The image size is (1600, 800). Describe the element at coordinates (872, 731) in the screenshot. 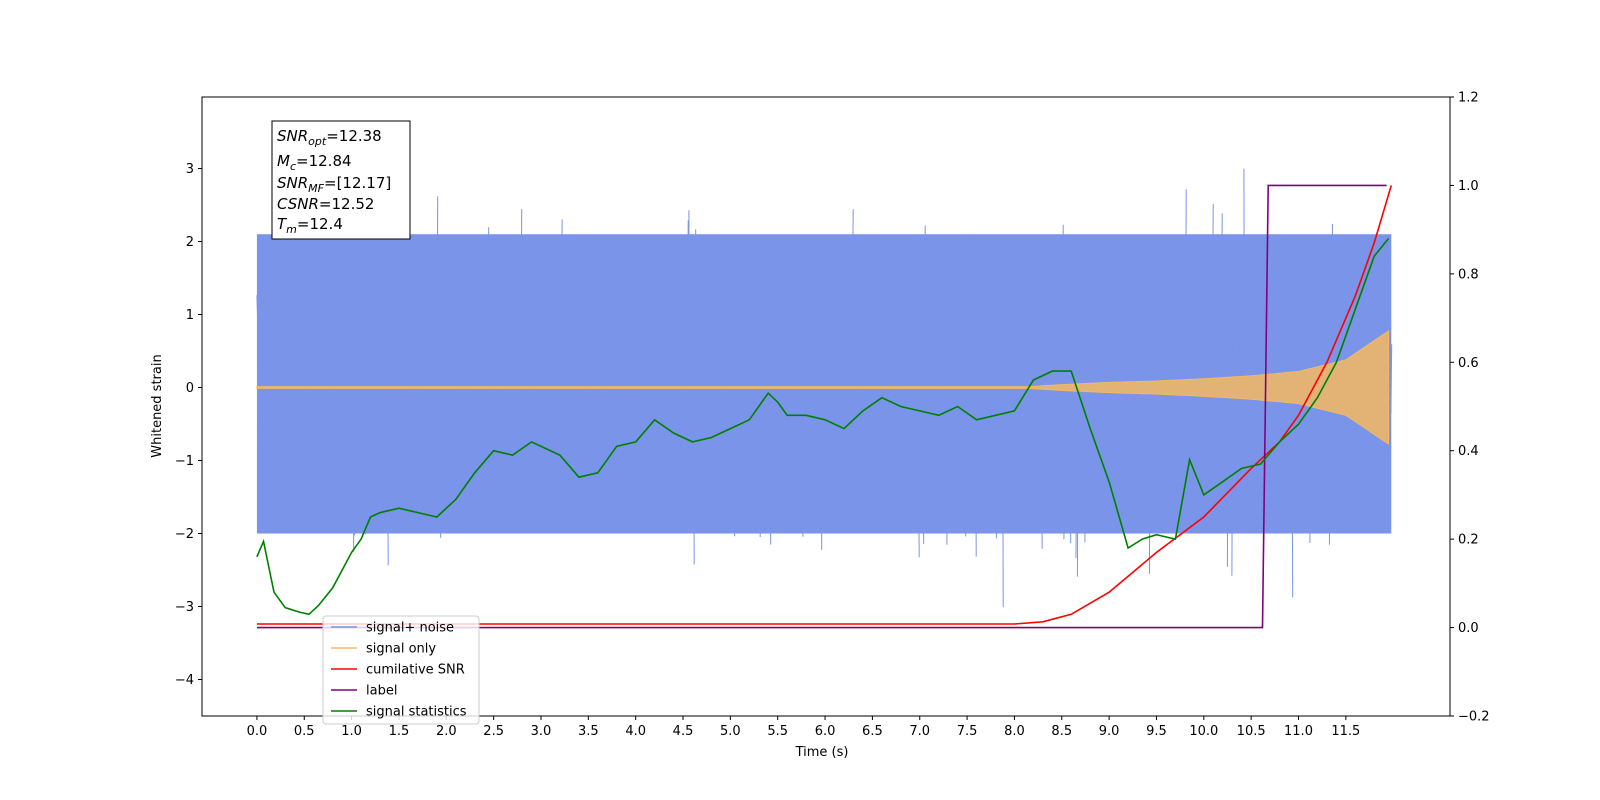

I see `x-tick-label: 6.5` at that location.